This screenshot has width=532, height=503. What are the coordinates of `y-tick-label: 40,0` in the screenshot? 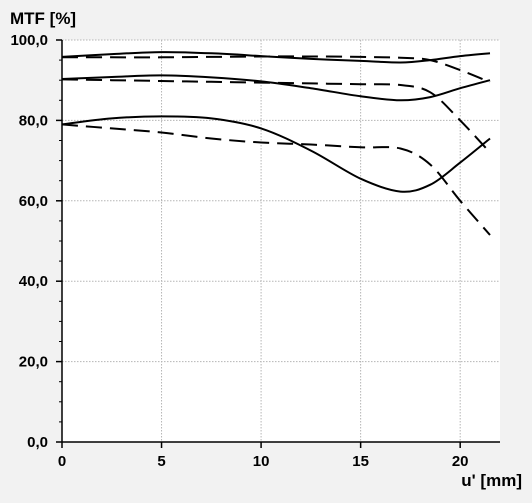 It's located at (33, 281).